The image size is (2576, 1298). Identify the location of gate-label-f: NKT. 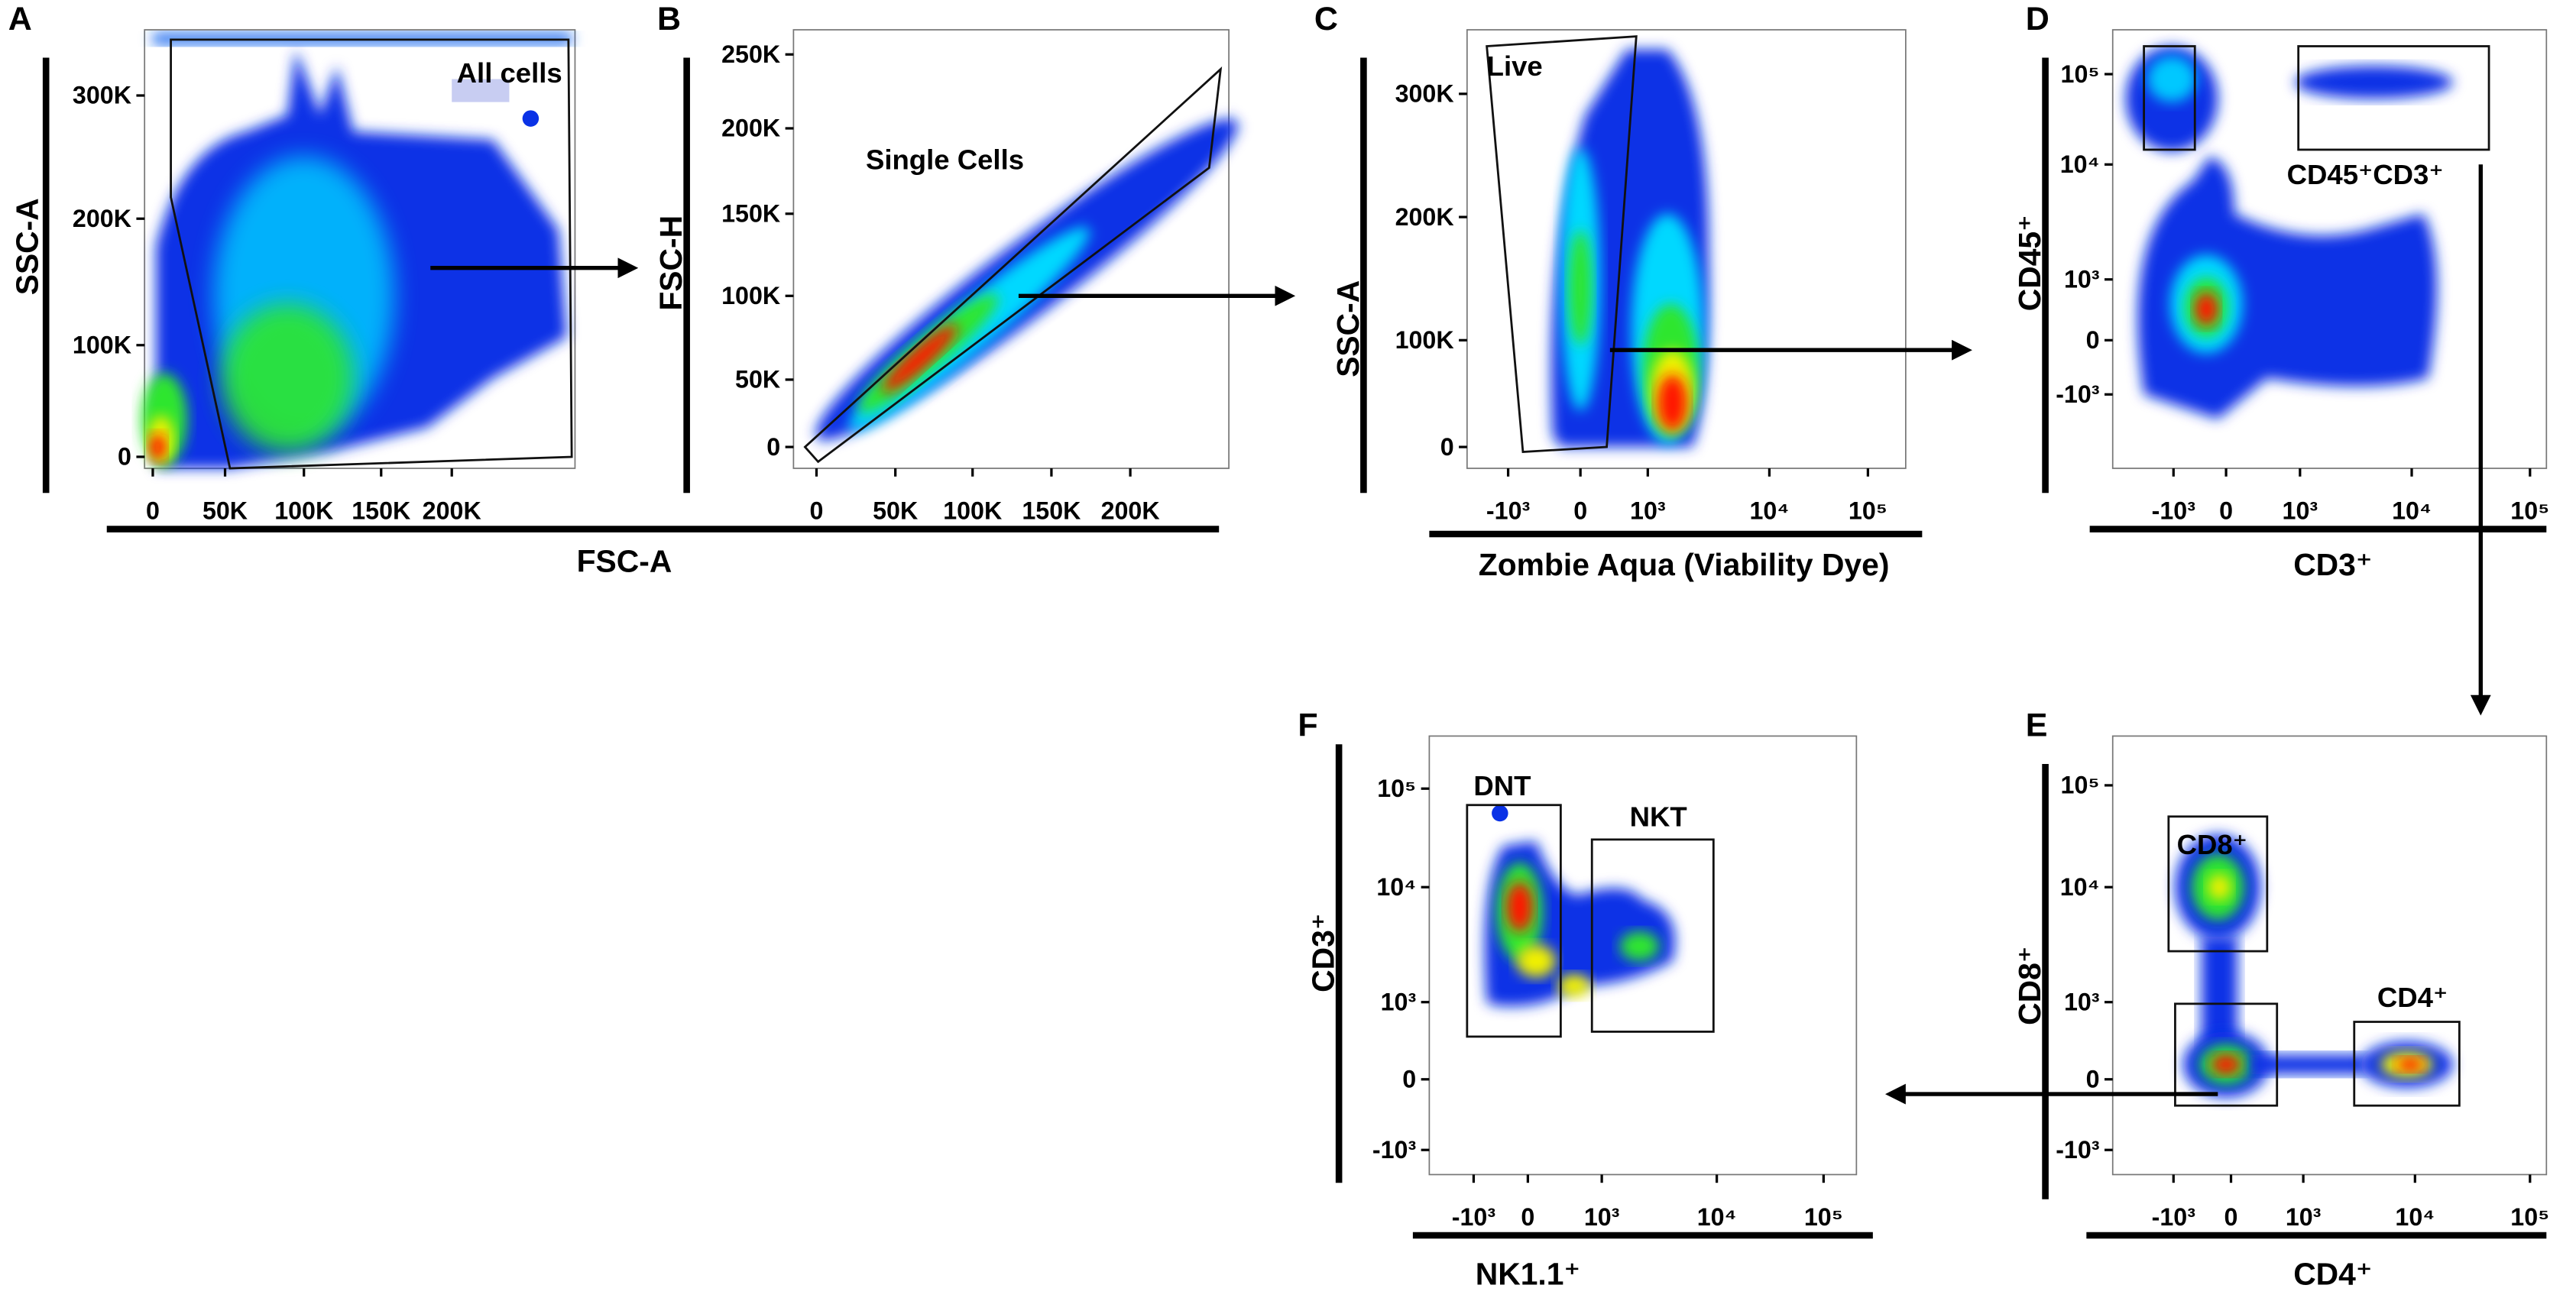
(1658, 817).